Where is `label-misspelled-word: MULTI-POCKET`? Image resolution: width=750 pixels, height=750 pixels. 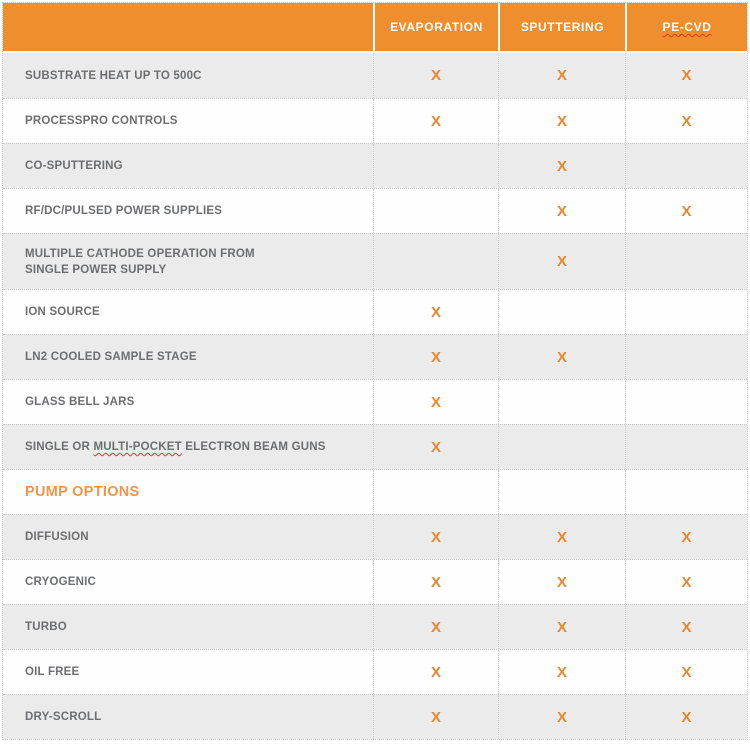 label-misspelled-word: MULTI-POCKET is located at coordinates (137, 447).